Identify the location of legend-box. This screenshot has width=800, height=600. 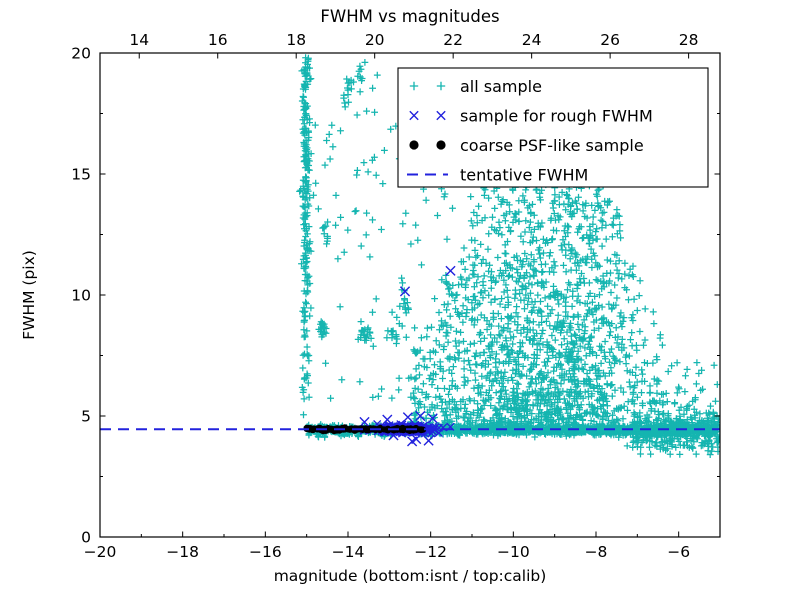
(553, 127).